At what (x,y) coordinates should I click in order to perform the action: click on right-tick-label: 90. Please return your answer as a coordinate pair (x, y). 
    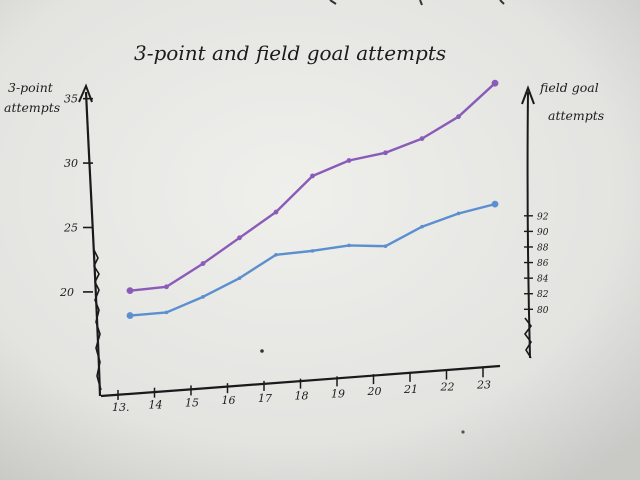
    Looking at the image, I should click on (543, 233).